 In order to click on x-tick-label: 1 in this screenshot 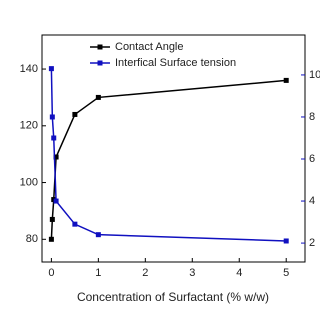, I will do `click(98, 273)`.